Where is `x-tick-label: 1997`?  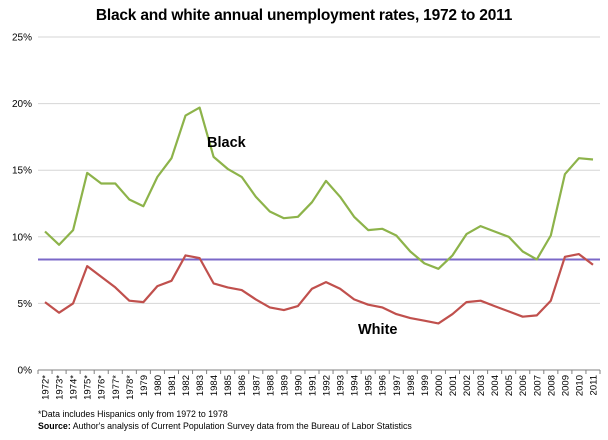
x-tick-label: 1997 is located at coordinates (397, 385).